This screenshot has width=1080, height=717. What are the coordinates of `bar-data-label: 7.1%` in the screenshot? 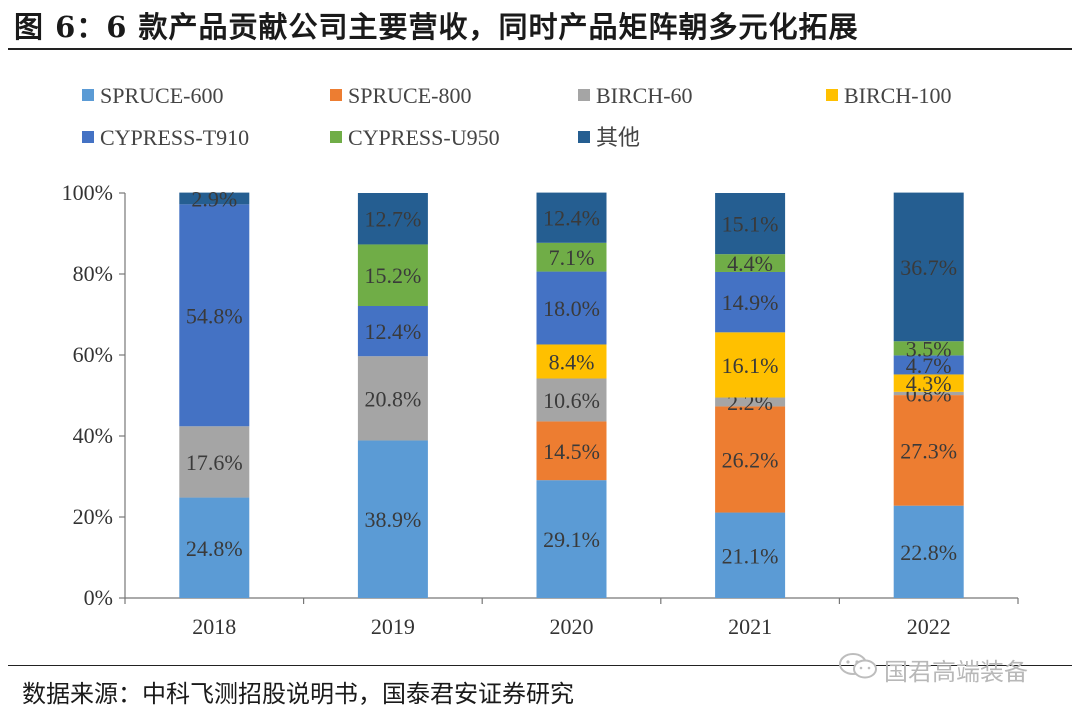 It's located at (572, 257).